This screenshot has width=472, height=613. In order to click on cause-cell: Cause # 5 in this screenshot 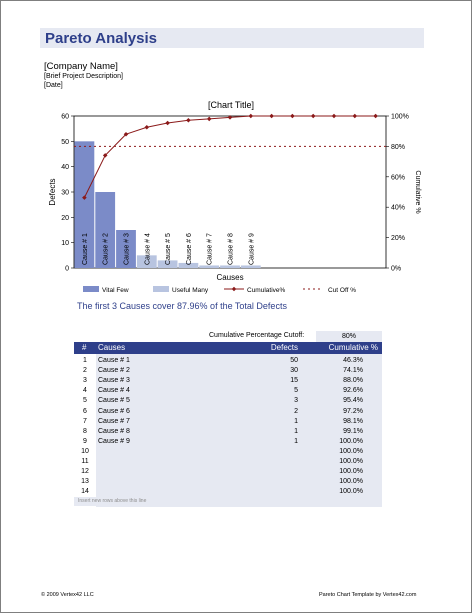, I will do `click(114, 401)`.